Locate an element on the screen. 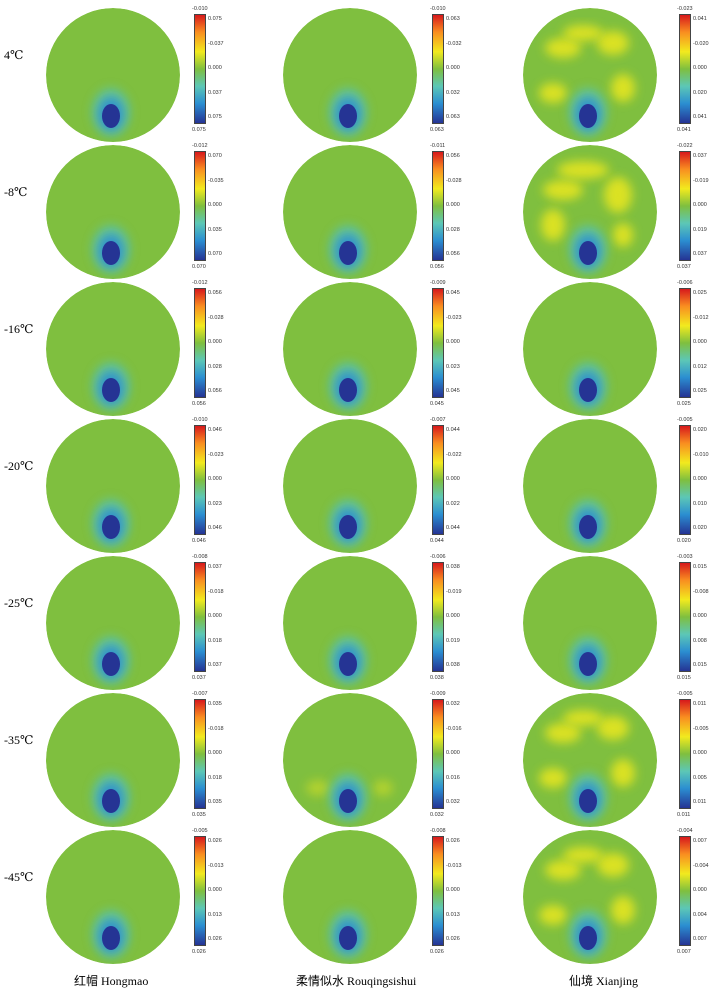  colorbar-bottom-value: 0.038 is located at coordinates (437, 678).